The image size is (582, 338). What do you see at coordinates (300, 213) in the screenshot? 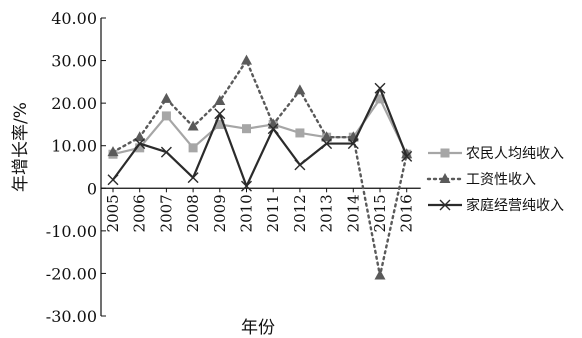
I see `x-tick-label: 2012` at bounding box center [300, 213].